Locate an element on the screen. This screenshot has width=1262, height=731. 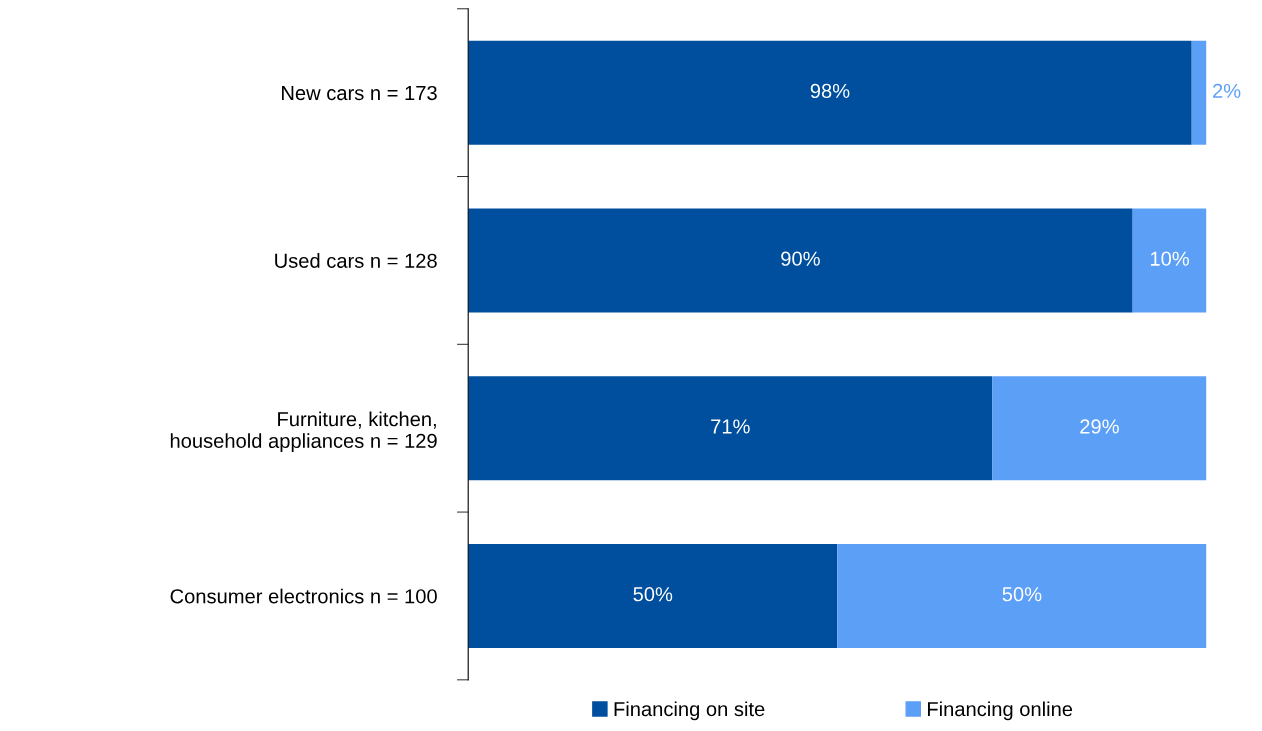
legend-label: Financing on site is located at coordinates (689, 711).